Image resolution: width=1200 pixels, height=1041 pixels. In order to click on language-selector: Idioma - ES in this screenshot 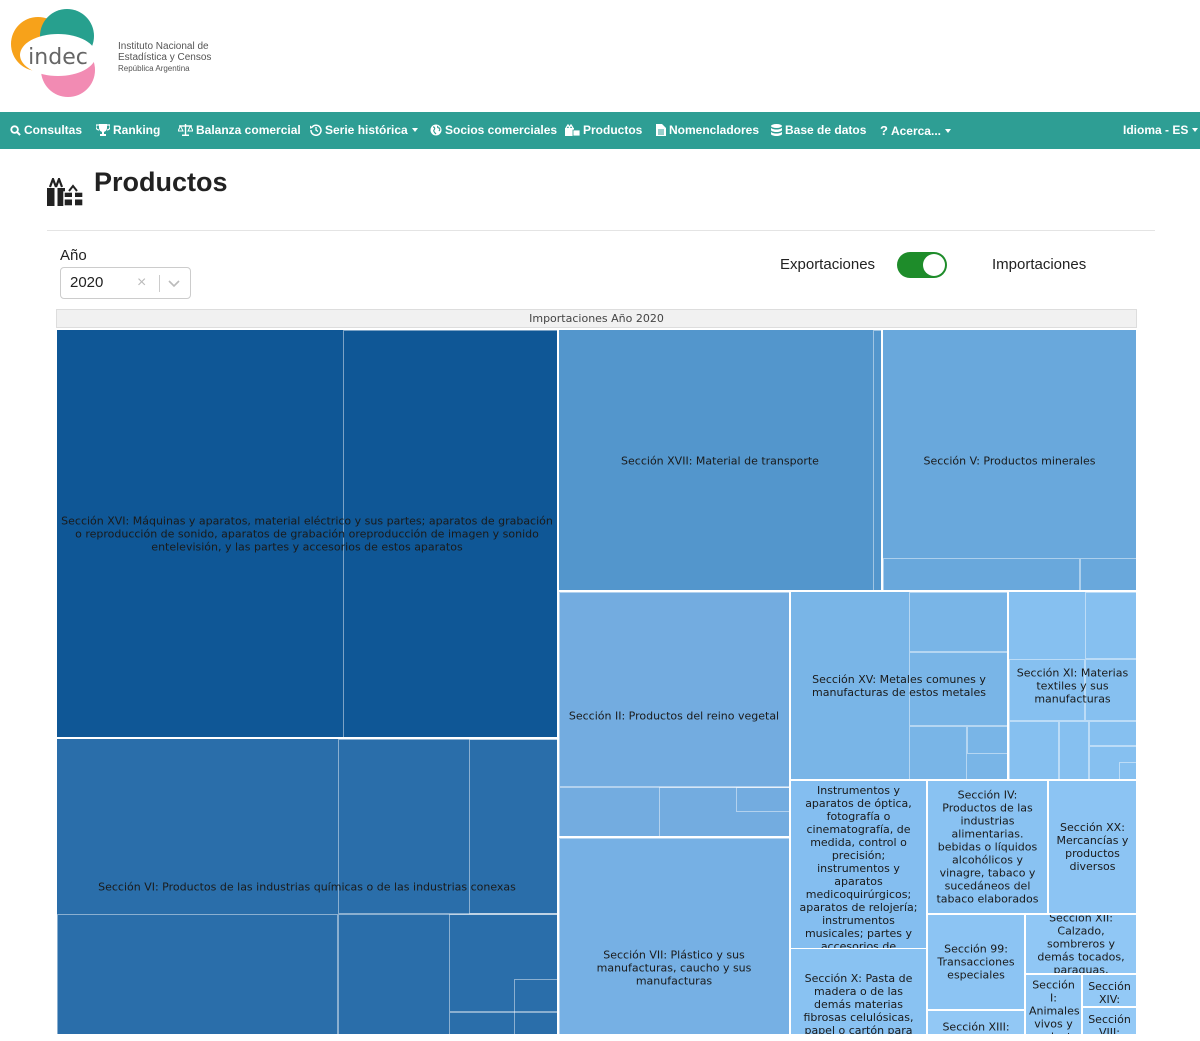, I will do `click(1161, 130)`.